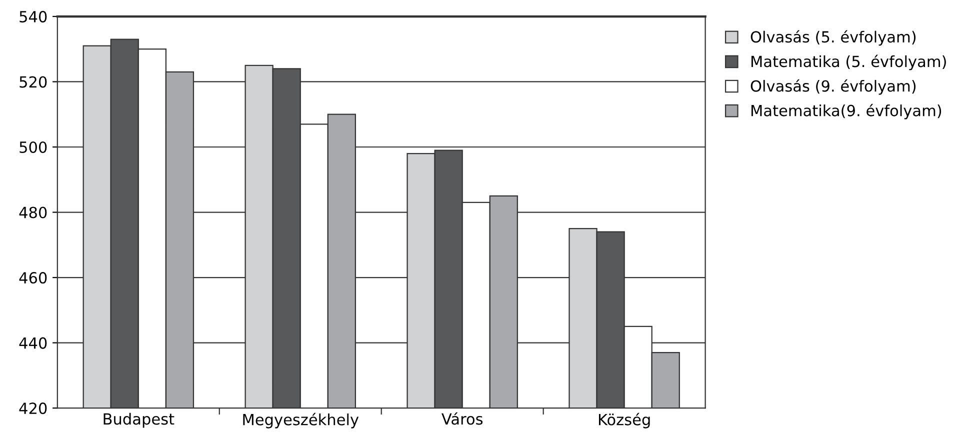 Image resolution: width=957 pixels, height=445 pixels. Describe the element at coordinates (301, 420) in the screenshot. I see `x-tick-label: Megyeszékhely` at that location.